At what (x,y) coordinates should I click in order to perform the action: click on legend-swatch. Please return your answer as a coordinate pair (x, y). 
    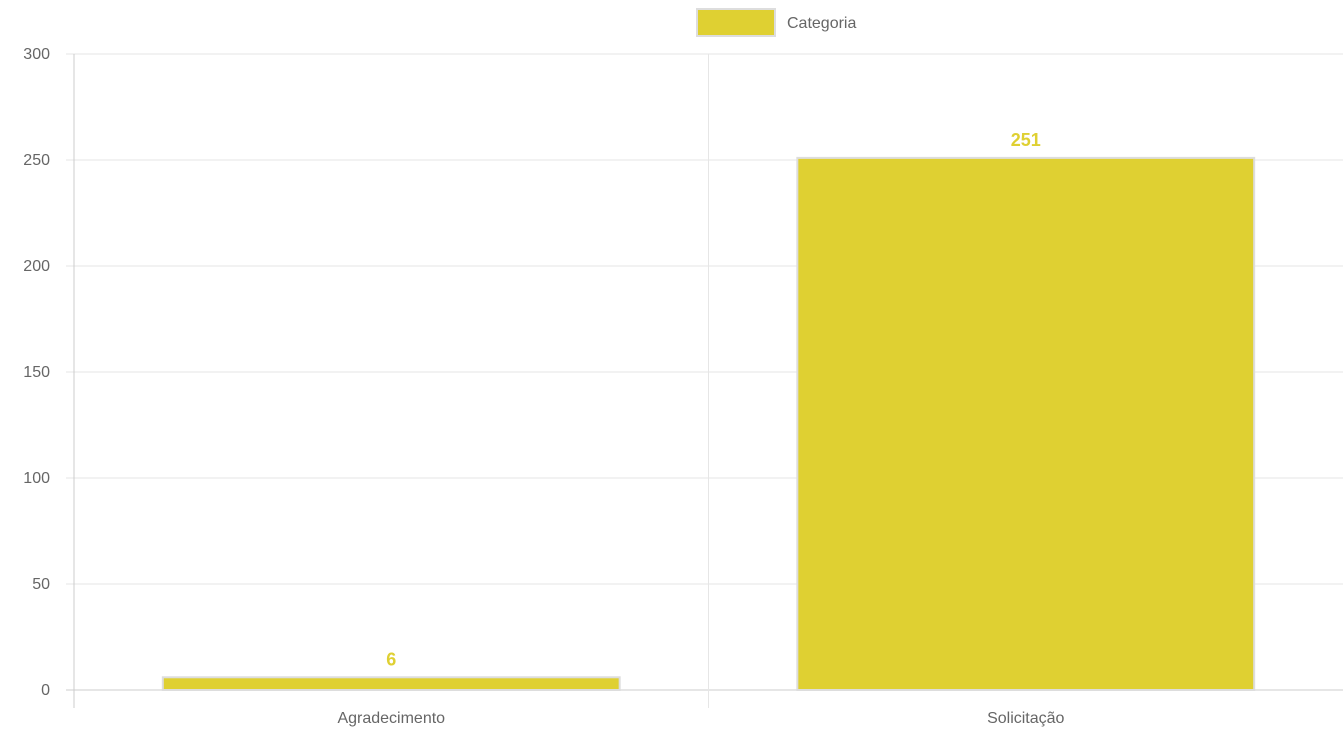
    Looking at the image, I should click on (736, 22).